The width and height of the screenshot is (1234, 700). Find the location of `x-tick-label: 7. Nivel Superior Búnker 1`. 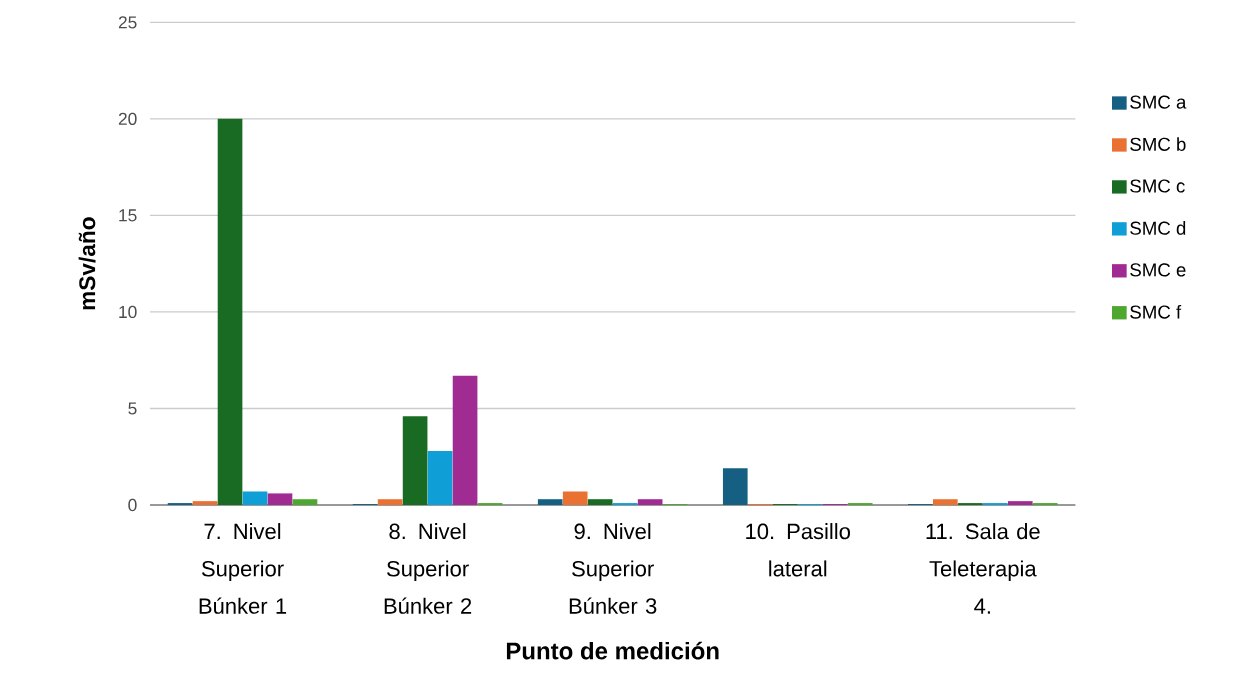

x-tick-label: 7. Nivel Superior Búnker 1 is located at coordinates (243, 568).